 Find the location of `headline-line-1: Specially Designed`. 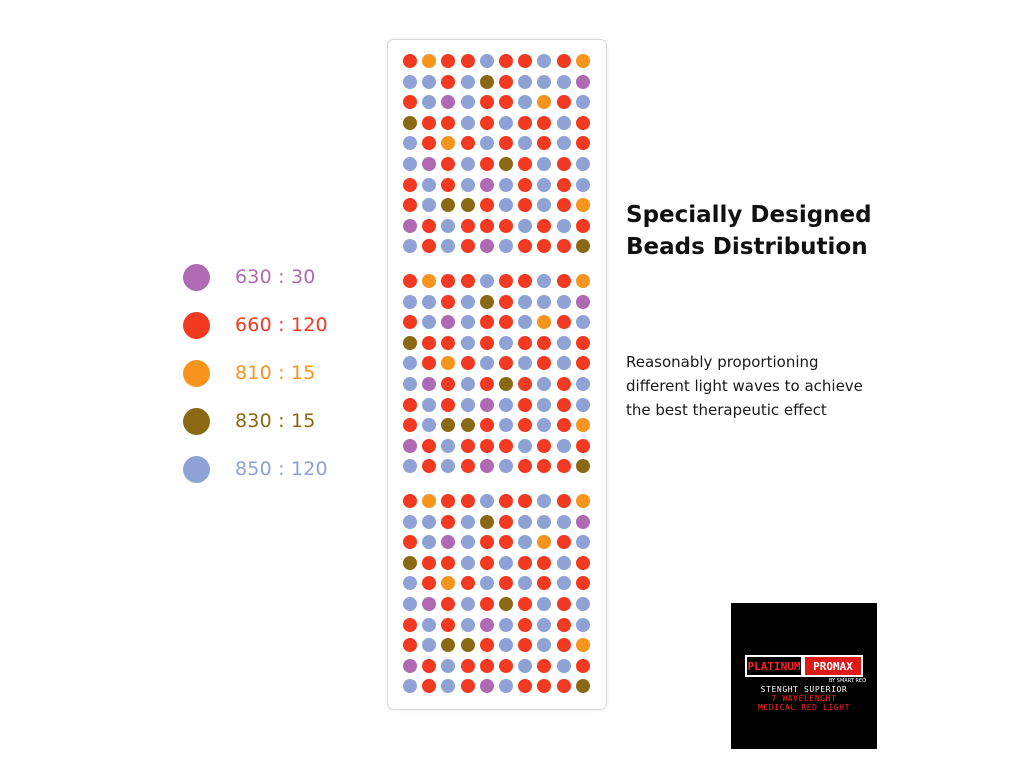

headline-line-1: Specially Designed is located at coordinates (749, 215).